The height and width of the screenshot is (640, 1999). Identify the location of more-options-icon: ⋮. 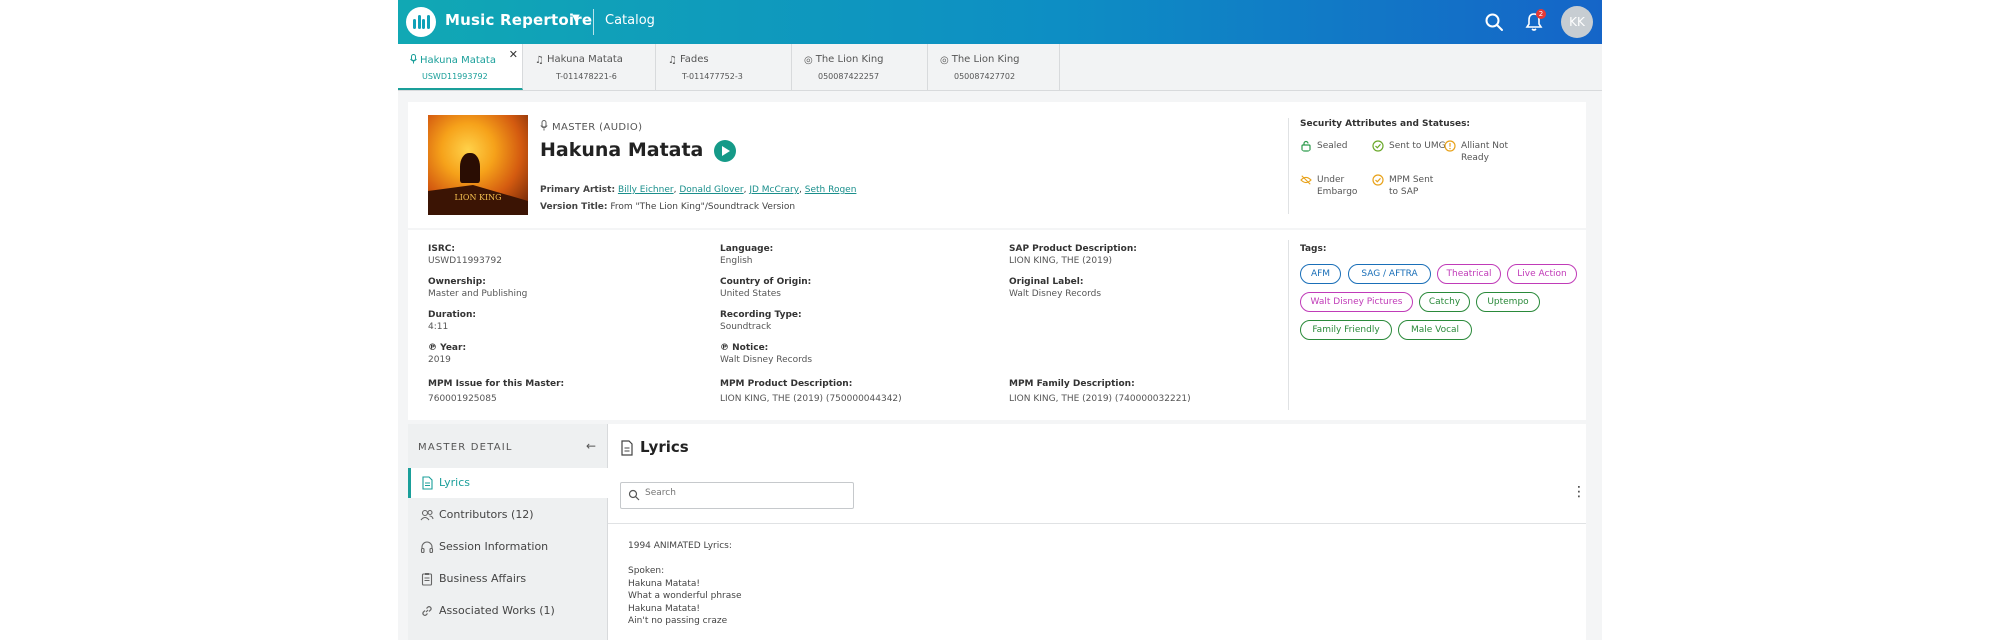
(1579, 492).